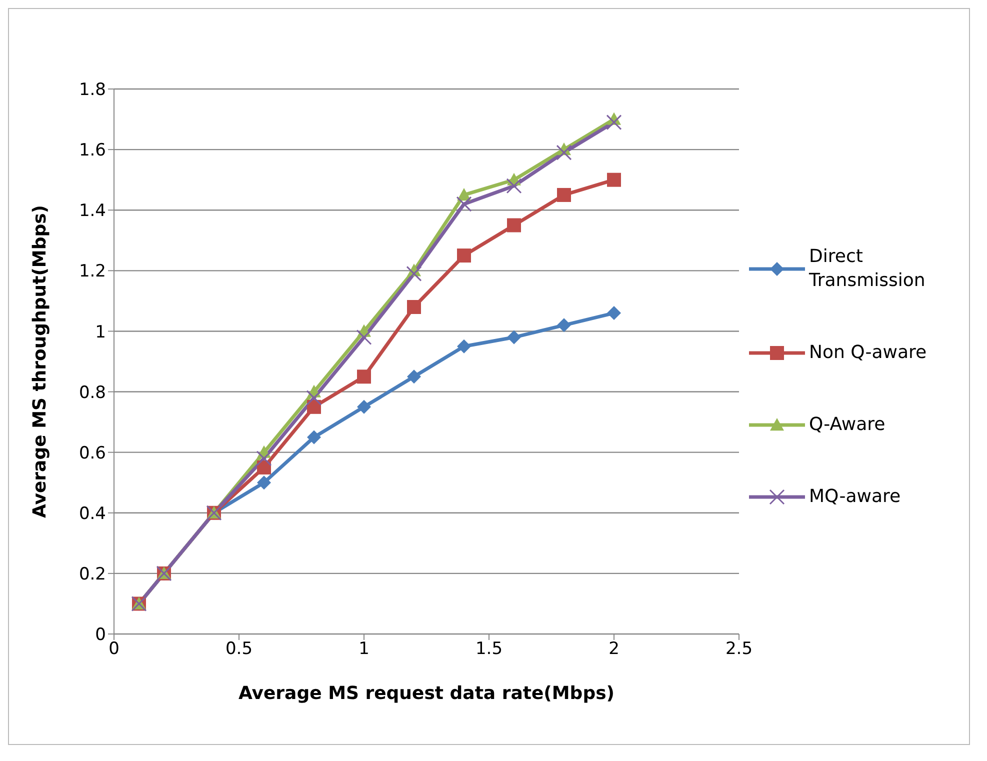 This screenshot has width=987, height=761. What do you see at coordinates (868, 352) in the screenshot?
I see `legend-label: Non Q-aware` at bounding box center [868, 352].